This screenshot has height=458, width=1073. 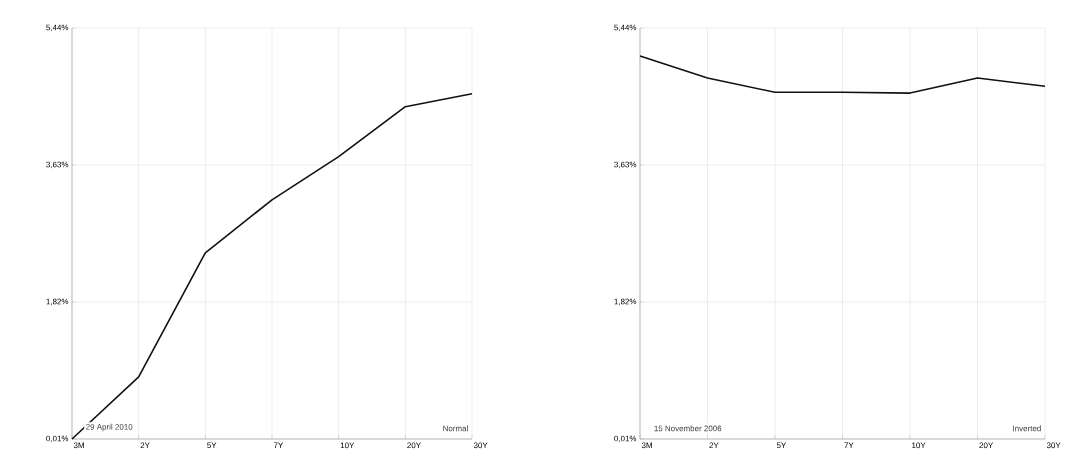 What do you see at coordinates (842, 74) in the screenshot?
I see `line-series` at bounding box center [842, 74].